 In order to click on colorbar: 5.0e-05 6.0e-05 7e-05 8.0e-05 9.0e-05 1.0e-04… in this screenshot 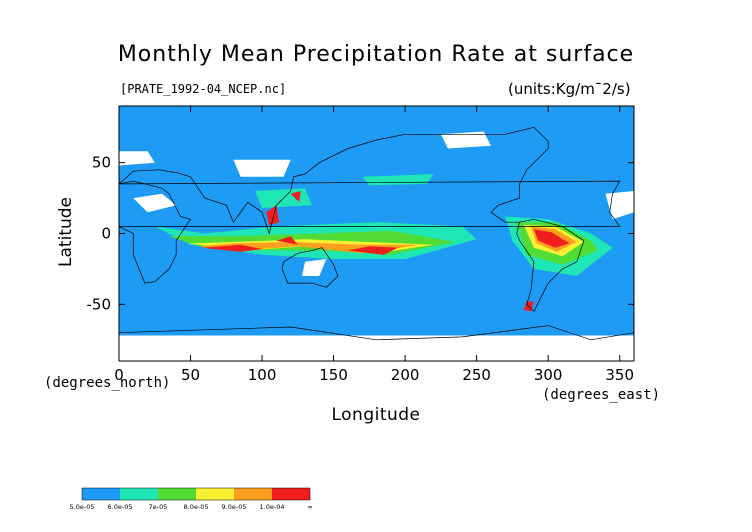, I will do `click(191, 499)`.